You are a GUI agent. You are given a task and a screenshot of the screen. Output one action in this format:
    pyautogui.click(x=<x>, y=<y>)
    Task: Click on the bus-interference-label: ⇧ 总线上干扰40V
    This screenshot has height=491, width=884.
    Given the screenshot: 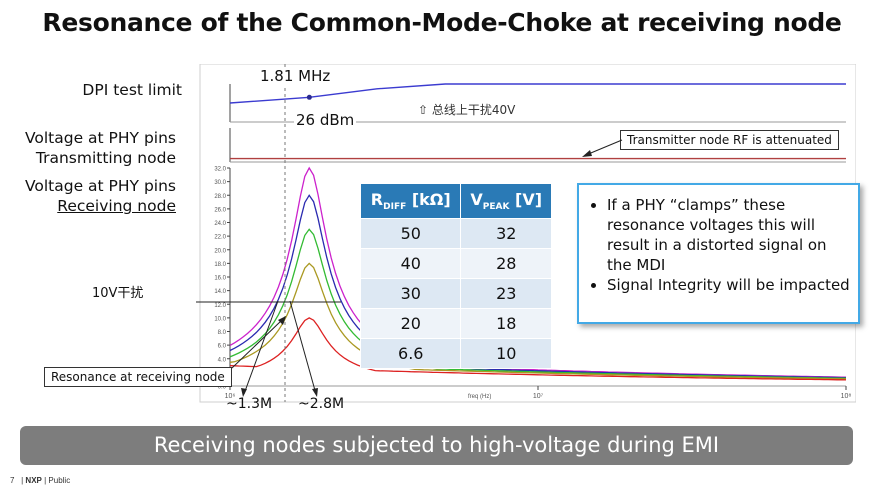 What is the action you would take?
    pyautogui.click(x=466, y=109)
    